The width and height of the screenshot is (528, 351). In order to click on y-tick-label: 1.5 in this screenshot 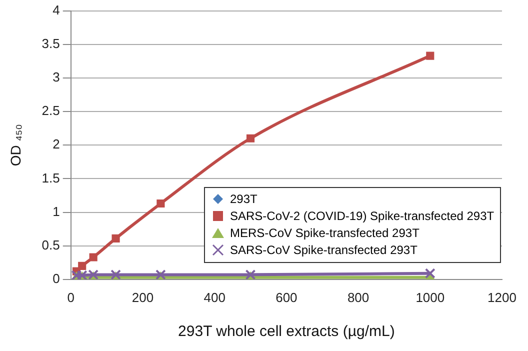, I will do `click(51, 178)`.